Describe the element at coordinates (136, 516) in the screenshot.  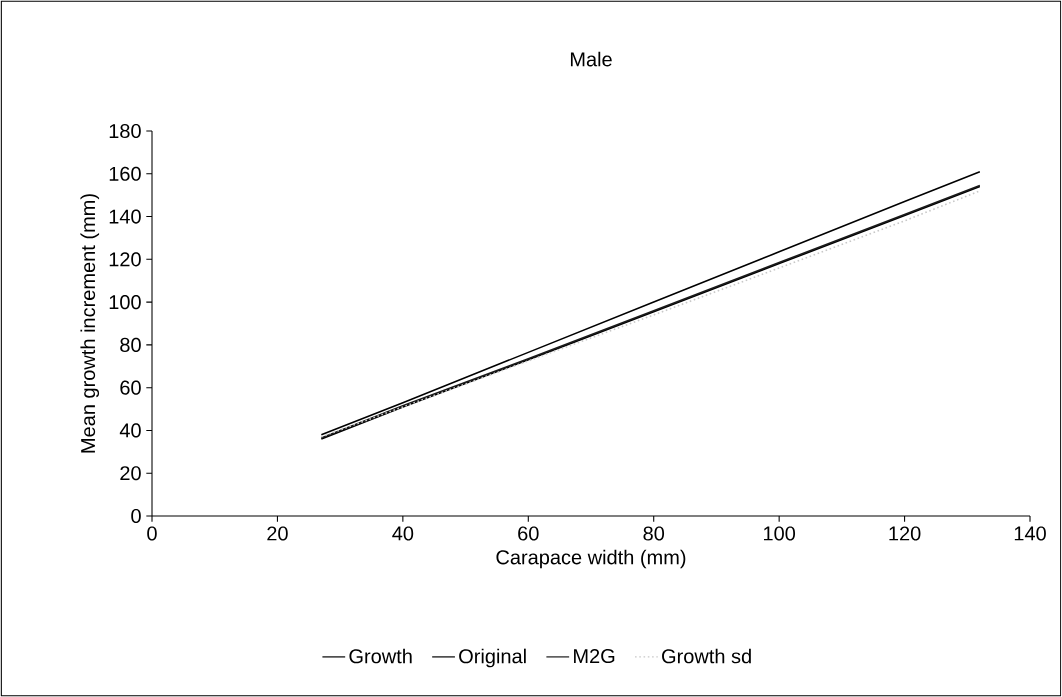
I see `y-tick-label: 0` at that location.